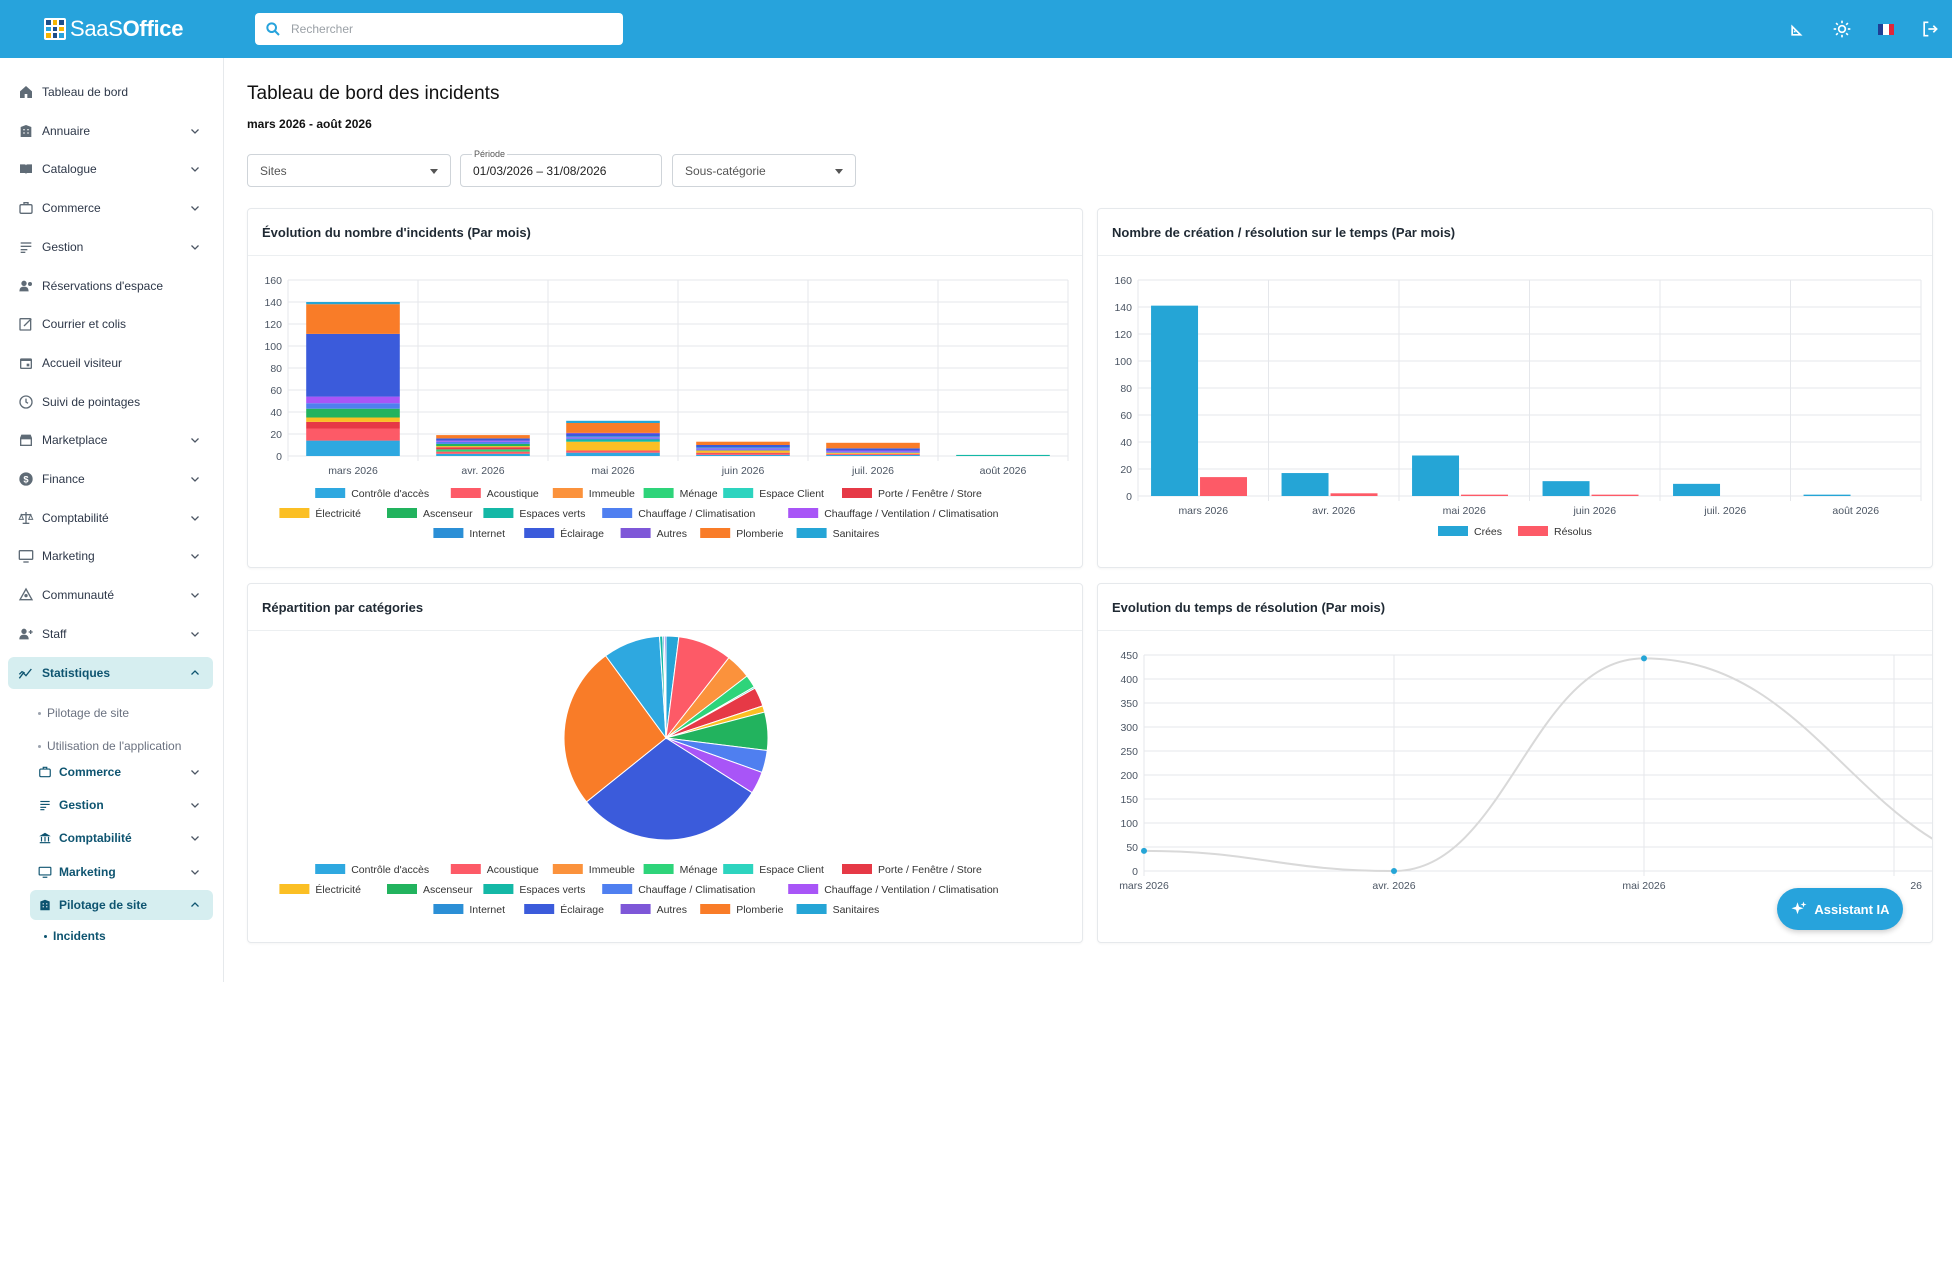 The width and height of the screenshot is (1952, 1272). What do you see at coordinates (110, 286) in the screenshot?
I see `sidebar-item-reservations-d-espace: Réservations d'espace` at bounding box center [110, 286].